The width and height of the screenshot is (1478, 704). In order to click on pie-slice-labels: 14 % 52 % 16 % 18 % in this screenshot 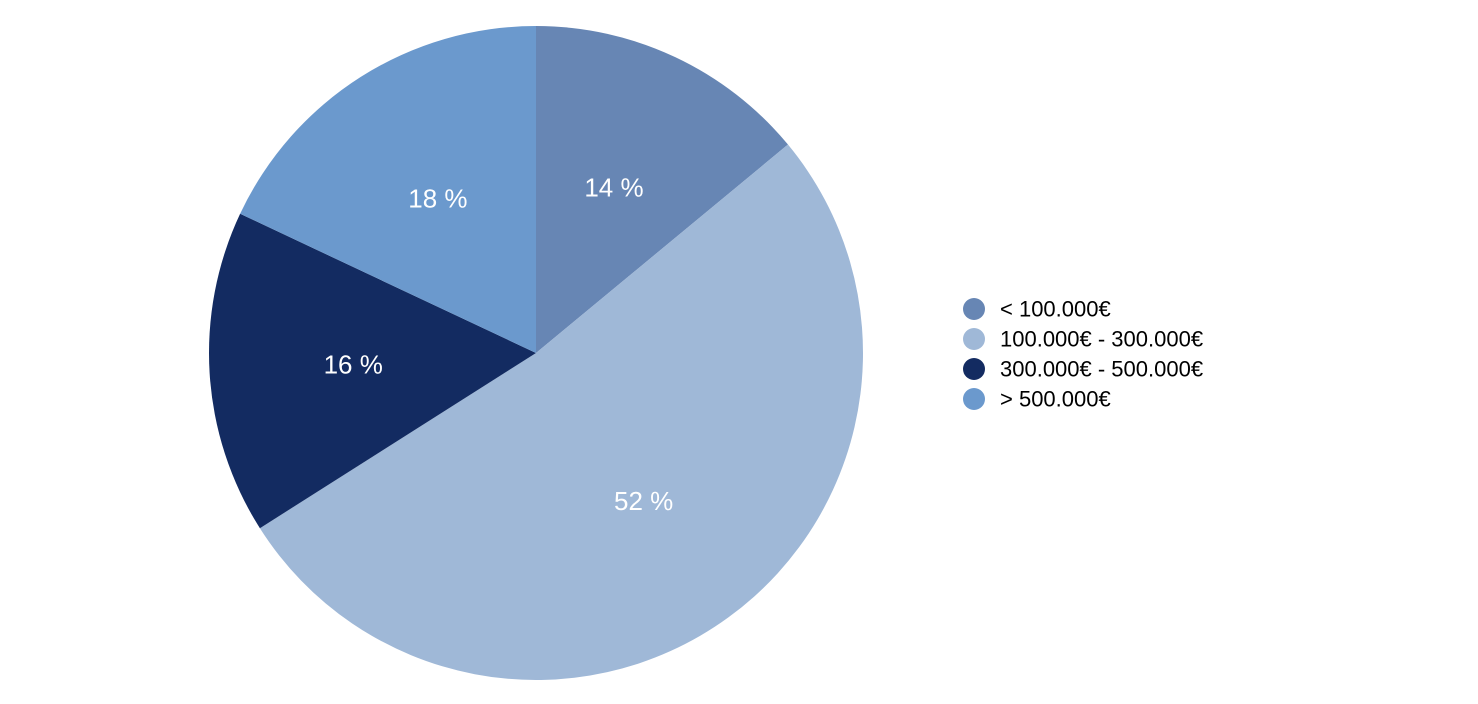, I will do `click(499, 344)`.